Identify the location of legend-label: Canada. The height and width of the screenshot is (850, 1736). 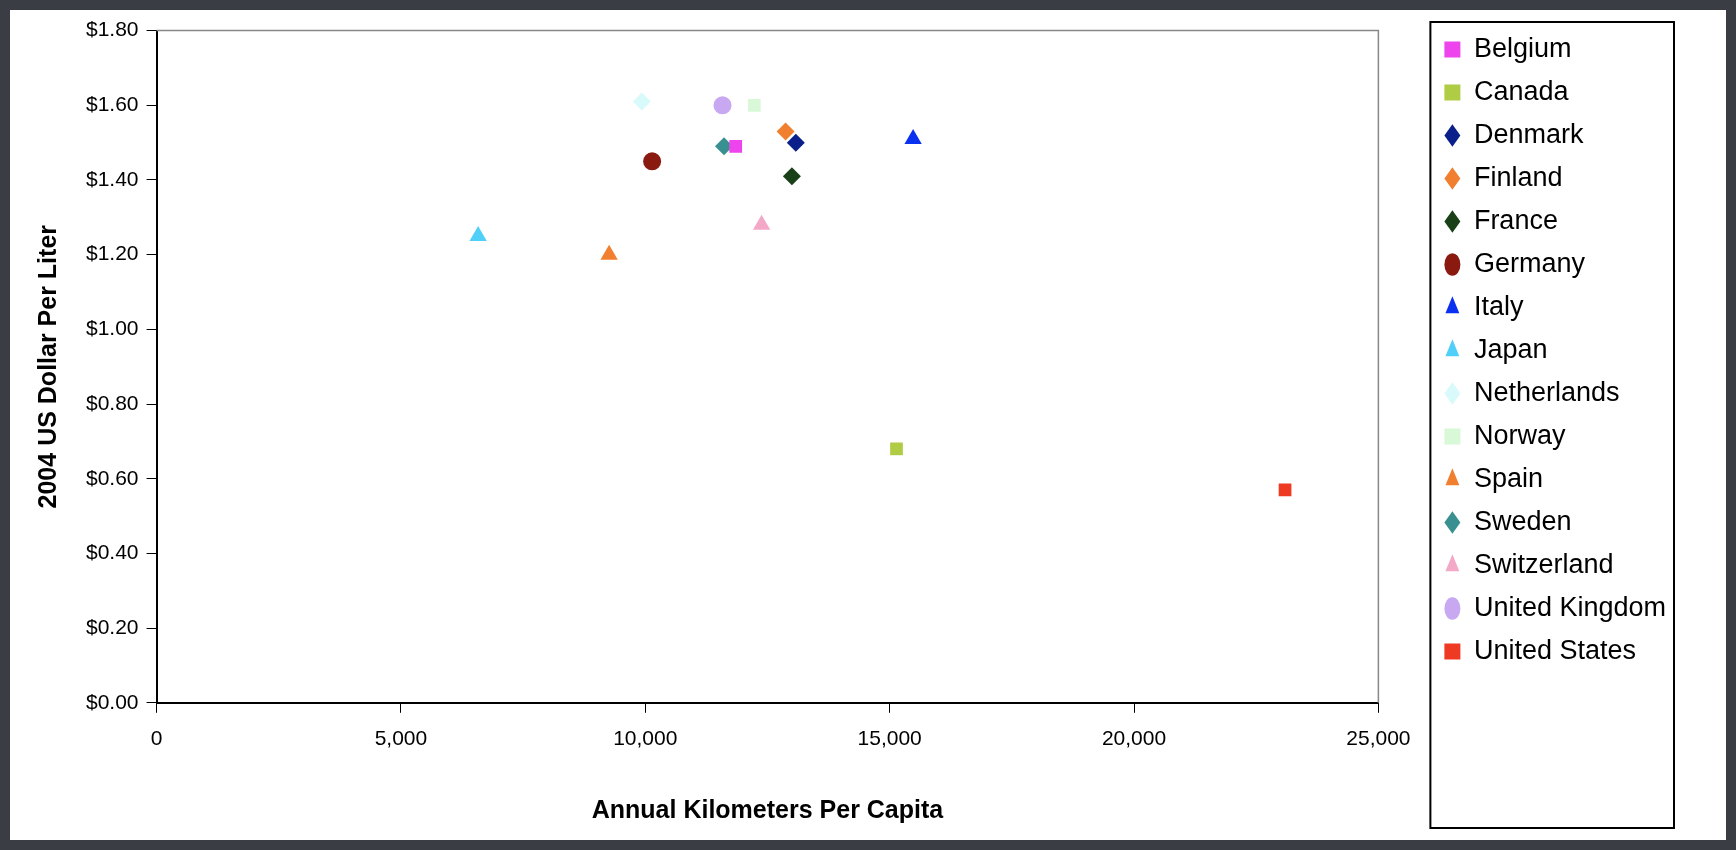
(1521, 90).